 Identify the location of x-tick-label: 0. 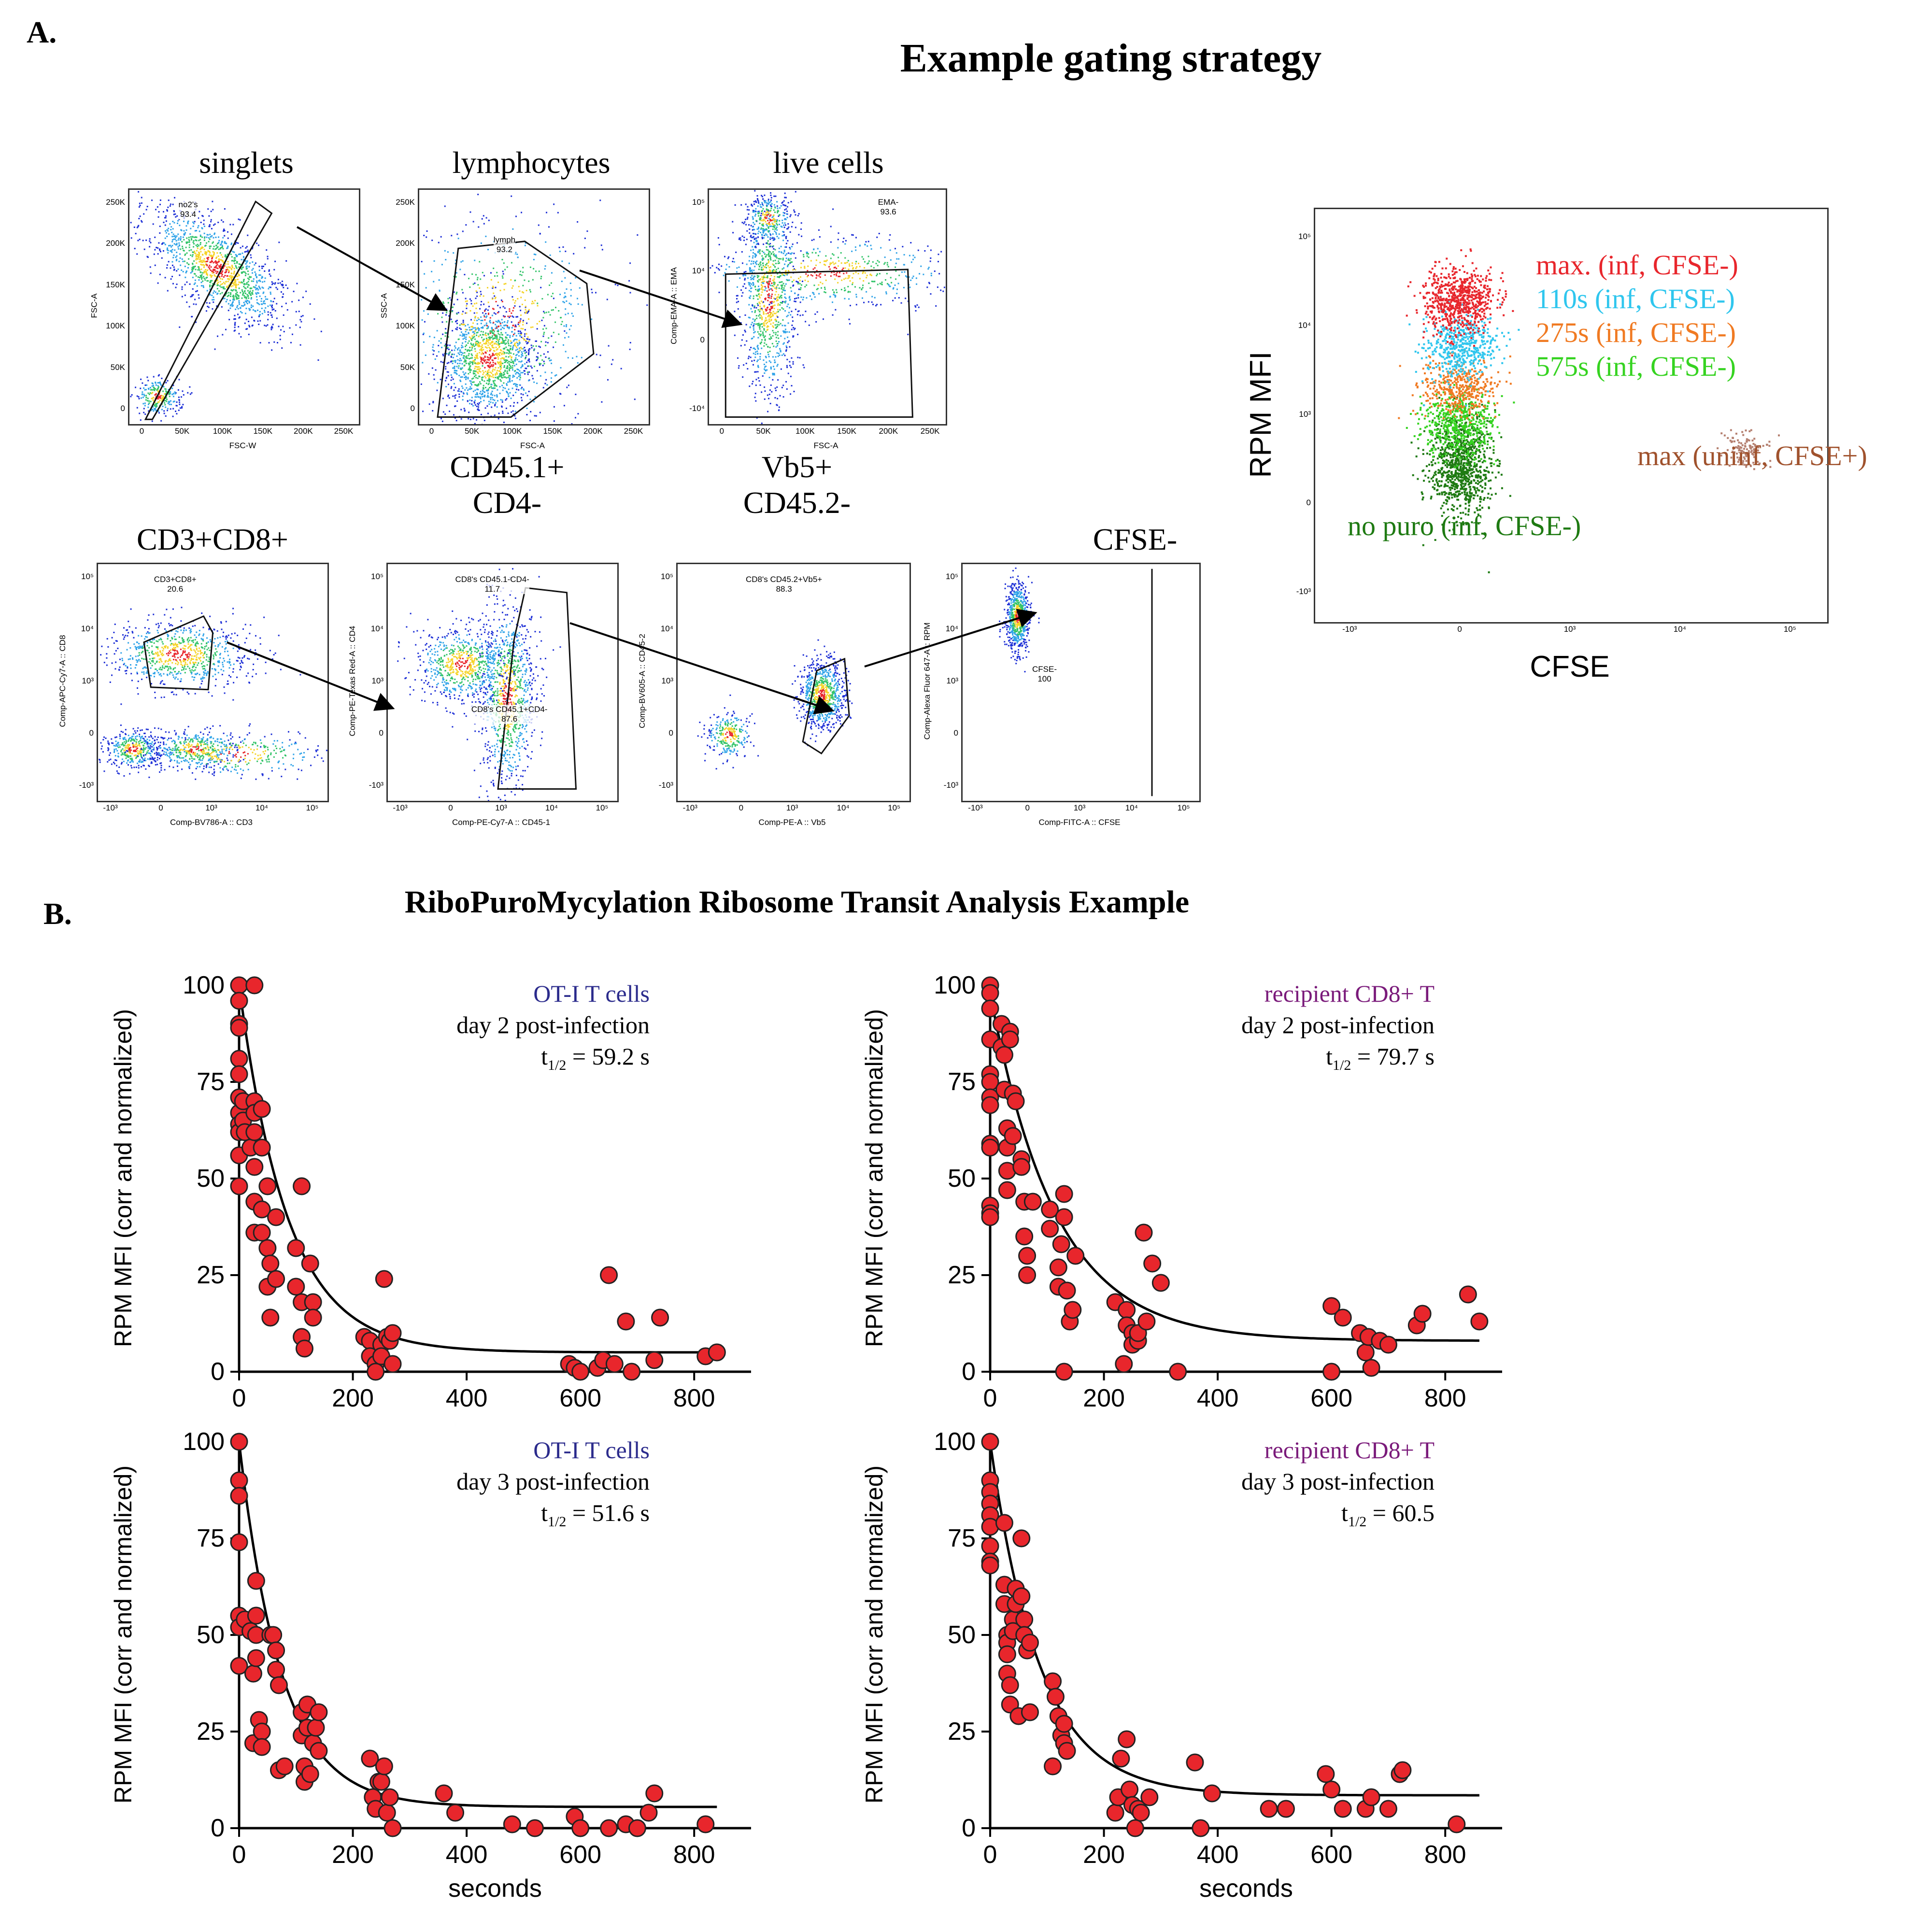
(431, 431).